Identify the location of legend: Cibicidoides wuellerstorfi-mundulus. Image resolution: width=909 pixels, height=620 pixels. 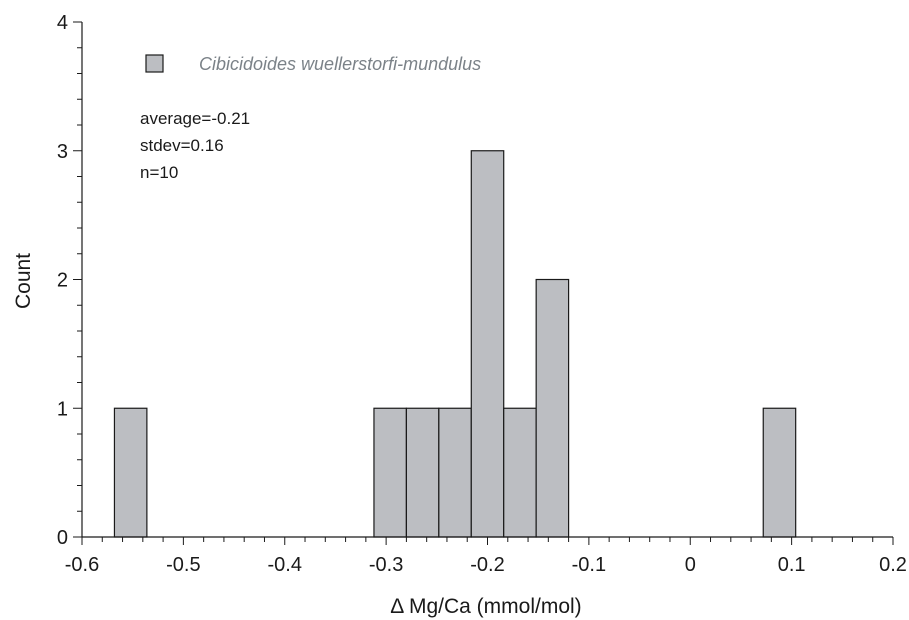
(313, 64).